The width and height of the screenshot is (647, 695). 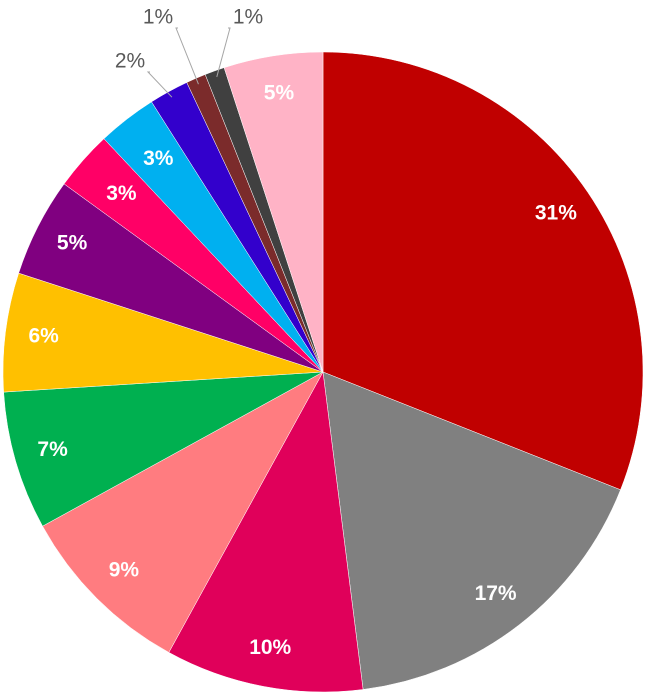 What do you see at coordinates (52, 449) in the screenshot?
I see `data-label: 7%` at bounding box center [52, 449].